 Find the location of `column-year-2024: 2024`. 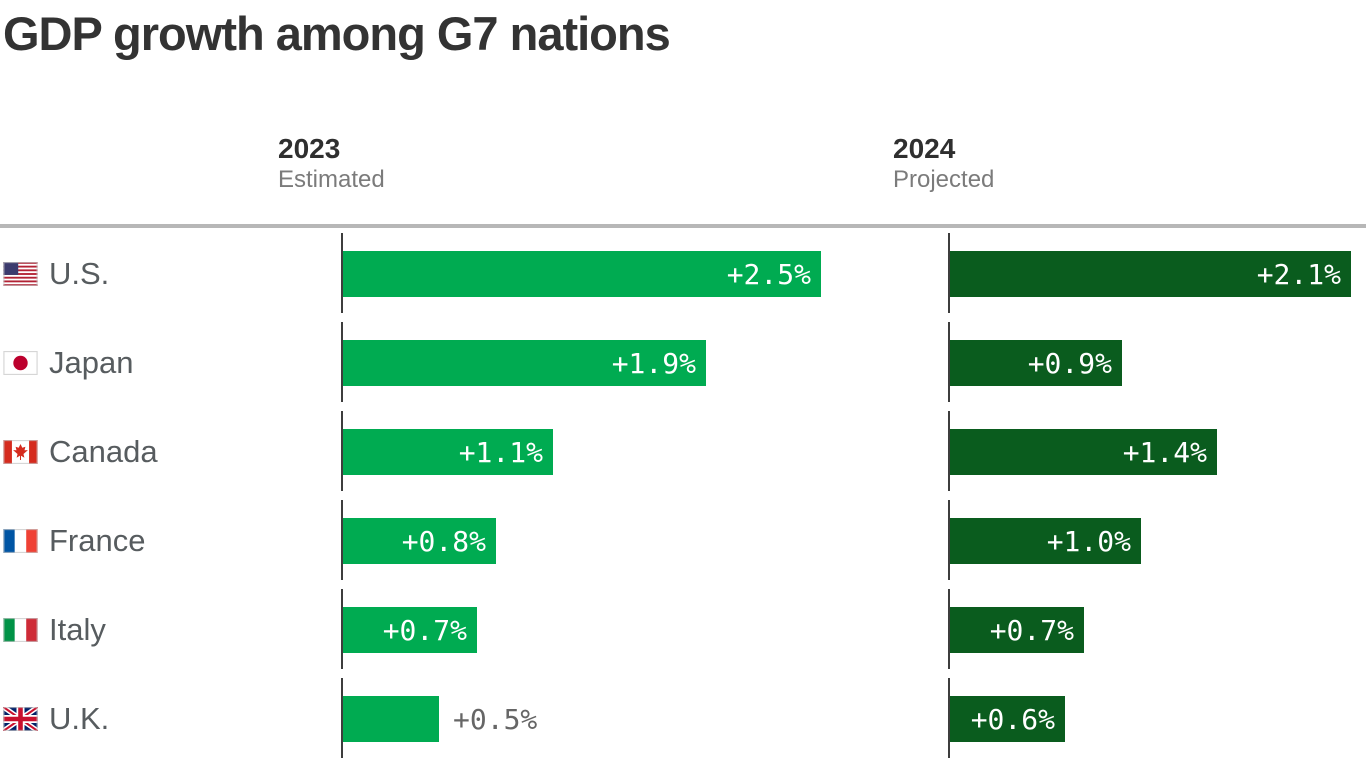

column-year-2024: 2024 is located at coordinates (924, 148).